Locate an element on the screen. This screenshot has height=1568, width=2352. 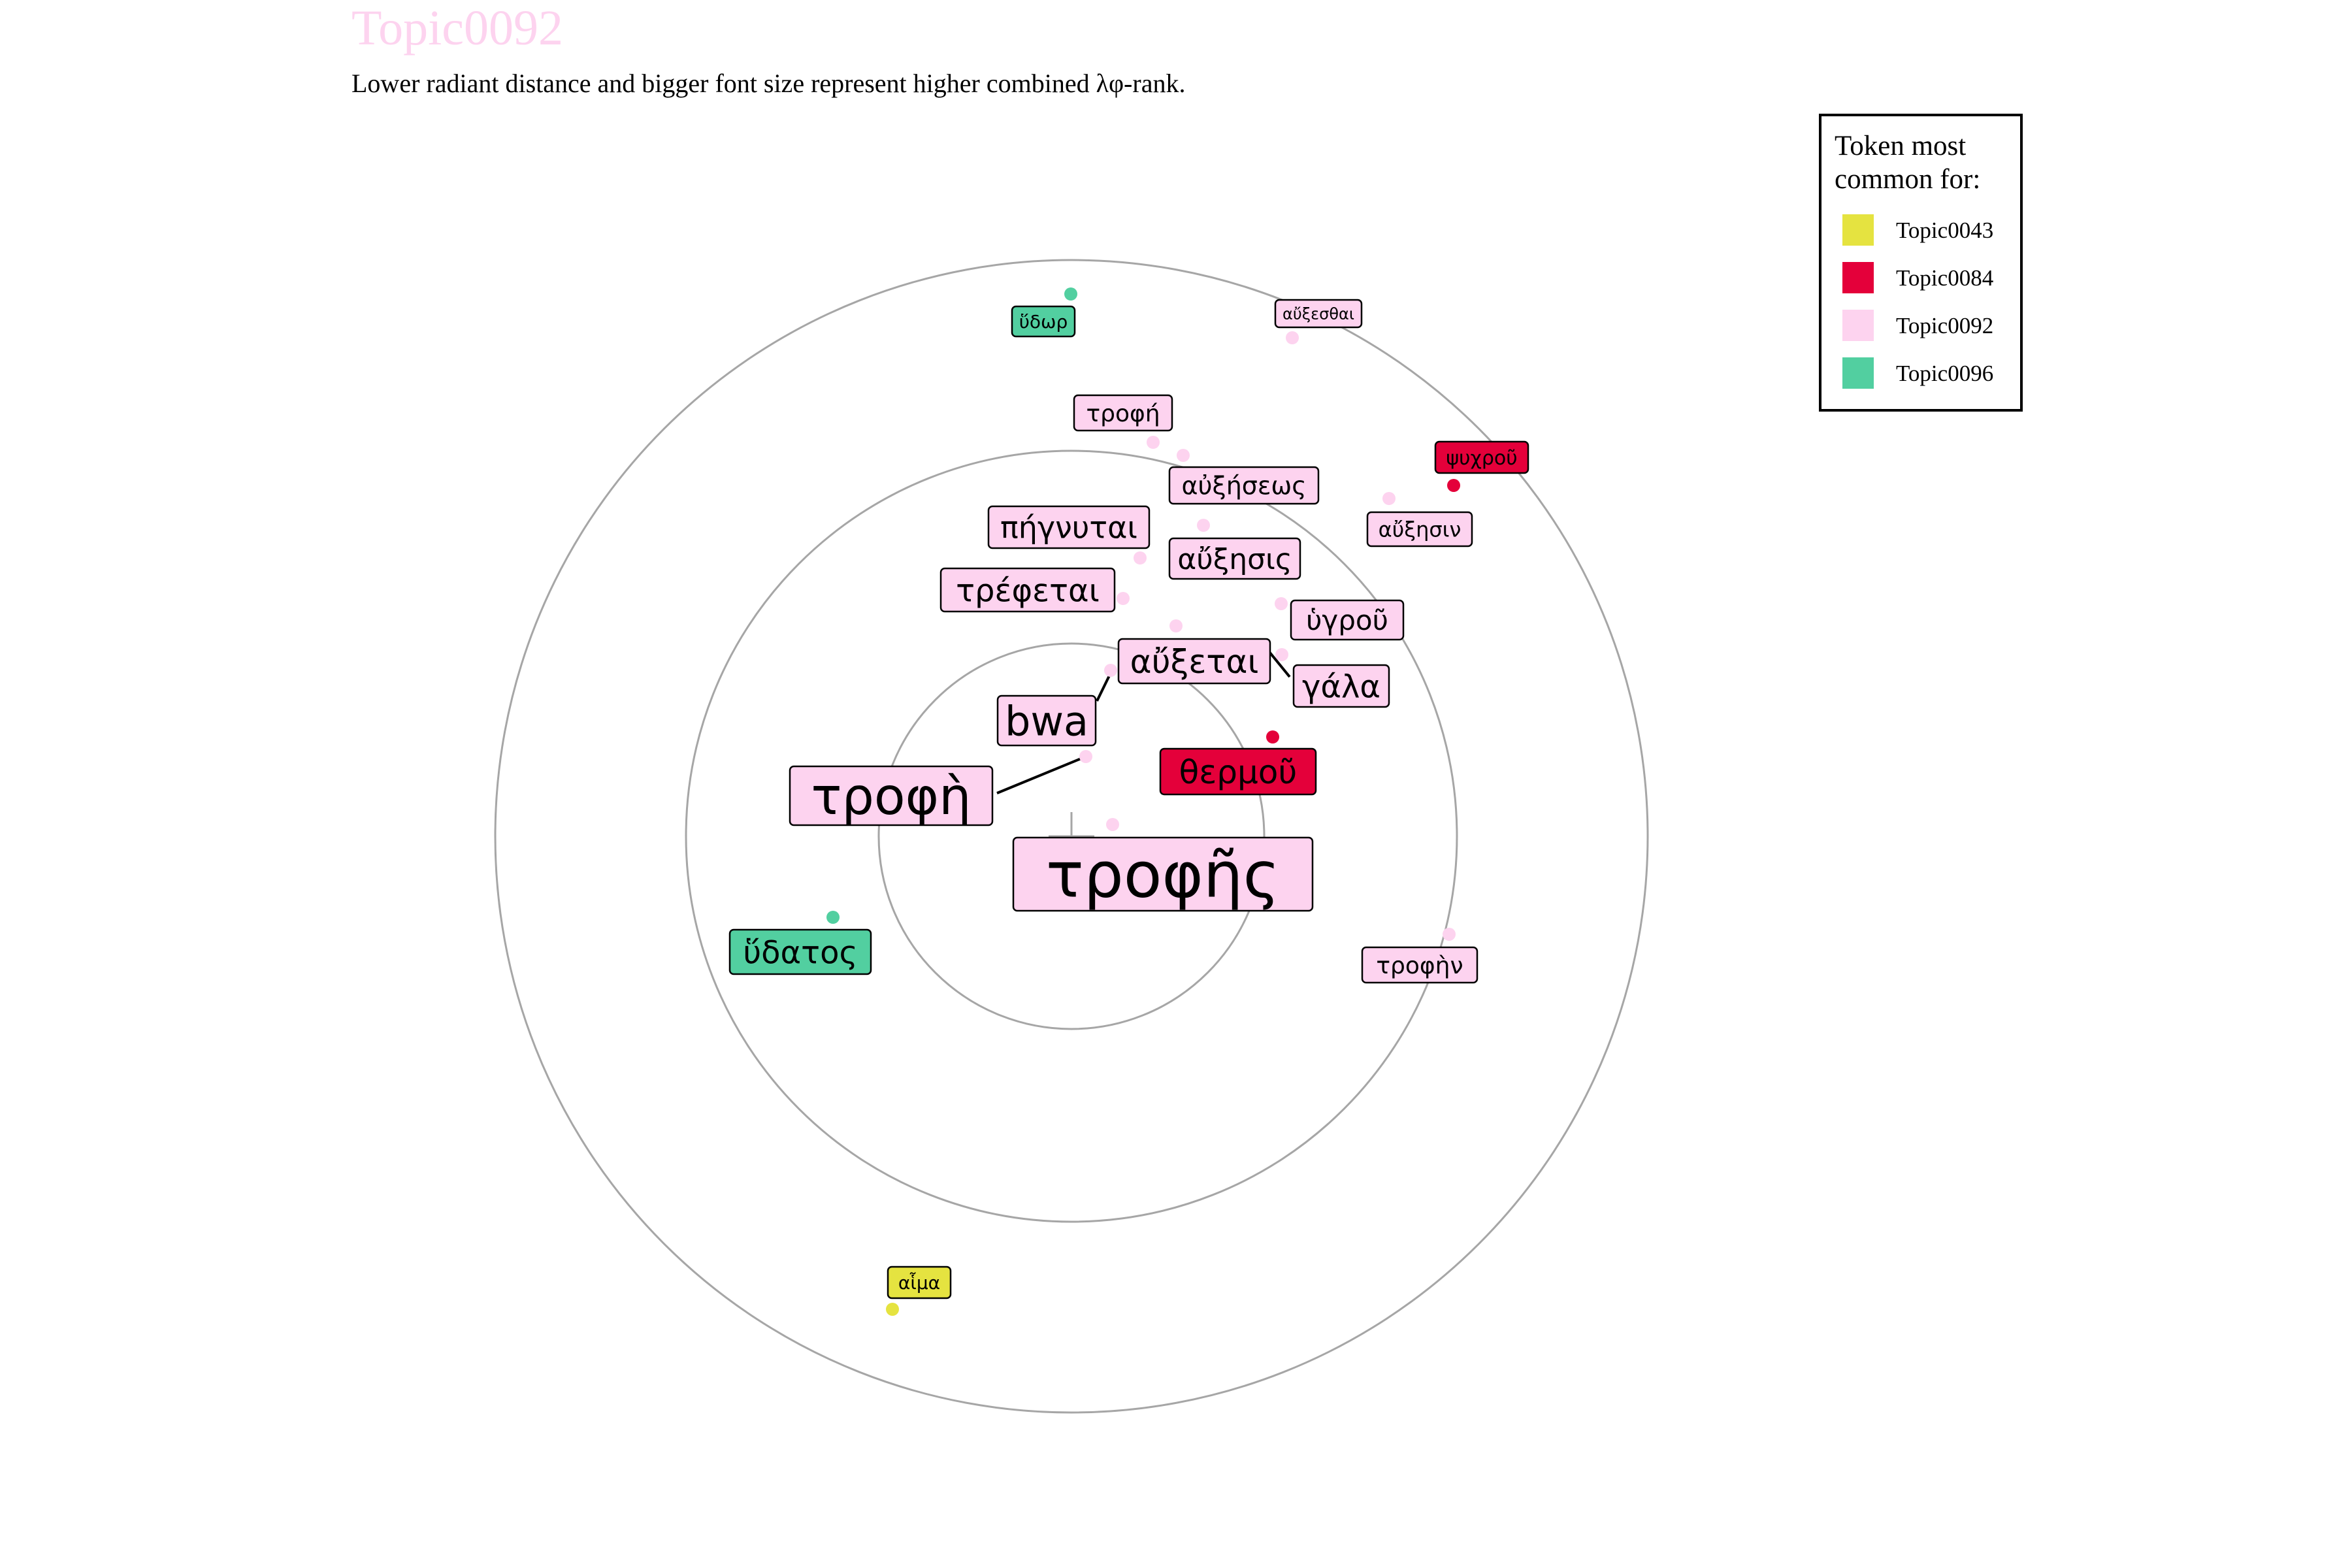
label-text-rank-16: ψυχροῦ is located at coordinates (1481, 458).